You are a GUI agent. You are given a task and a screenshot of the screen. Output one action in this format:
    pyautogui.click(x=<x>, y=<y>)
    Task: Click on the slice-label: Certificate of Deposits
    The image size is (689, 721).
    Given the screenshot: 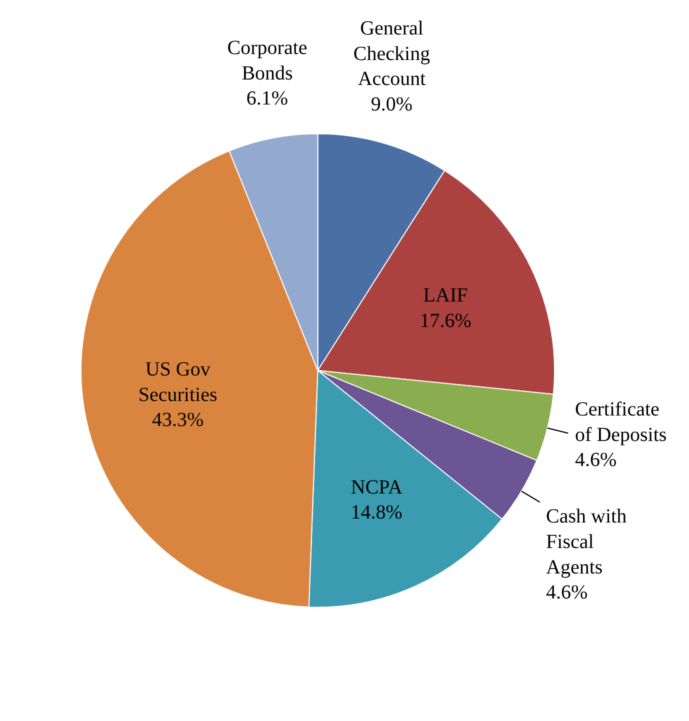 What is the action you would take?
    pyautogui.click(x=621, y=422)
    